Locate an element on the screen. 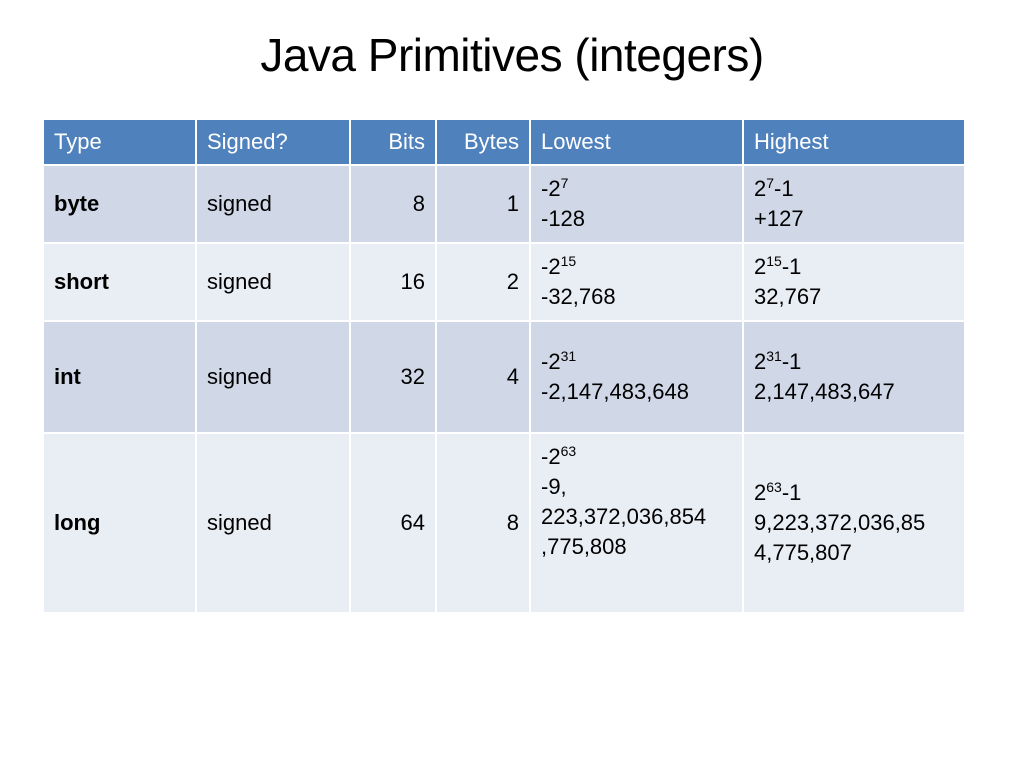  cell-lowest: -231 -2,147,483,648 is located at coordinates (636, 377).